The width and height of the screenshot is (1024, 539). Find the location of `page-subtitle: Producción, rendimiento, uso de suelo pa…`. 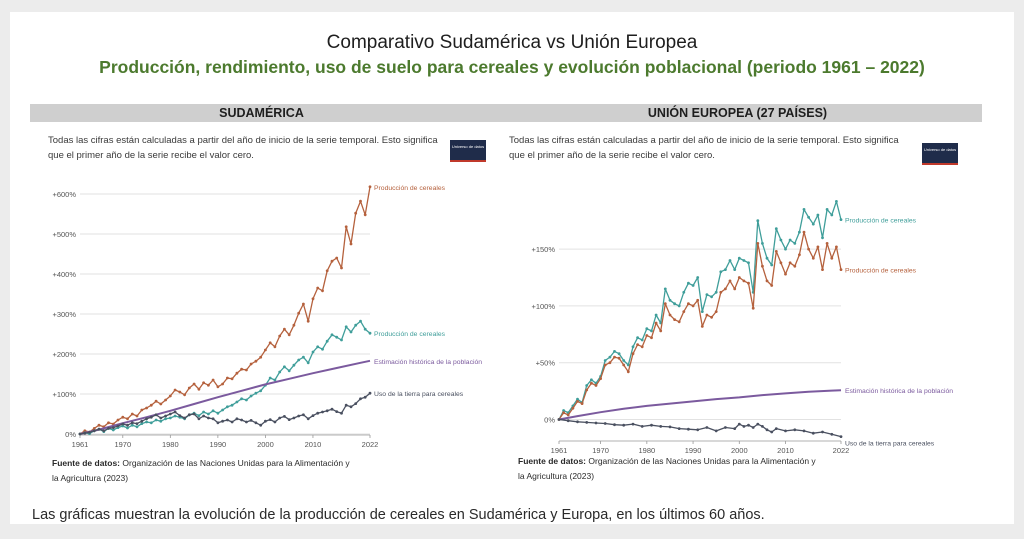

page-subtitle: Producción, rendimiento, uso de suelo pa… is located at coordinates (512, 67).